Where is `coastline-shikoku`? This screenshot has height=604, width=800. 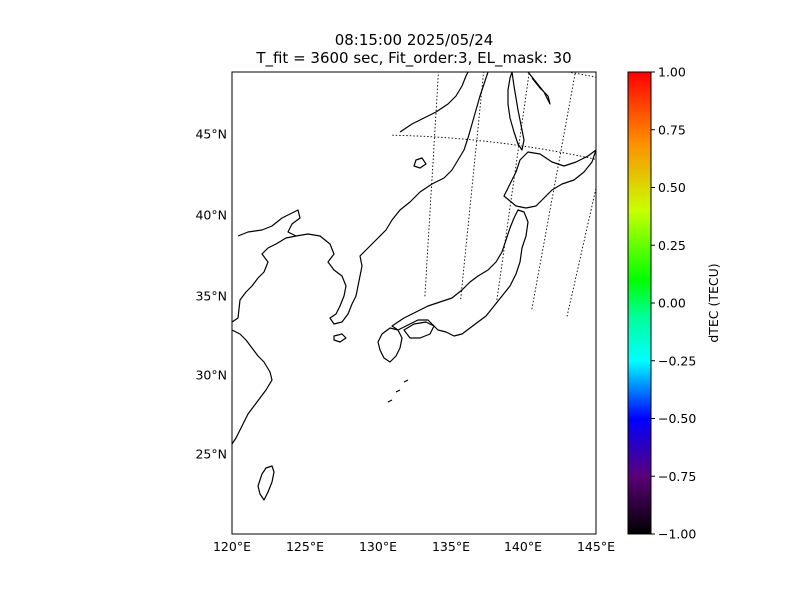 coastline-shikoku is located at coordinates (419, 330).